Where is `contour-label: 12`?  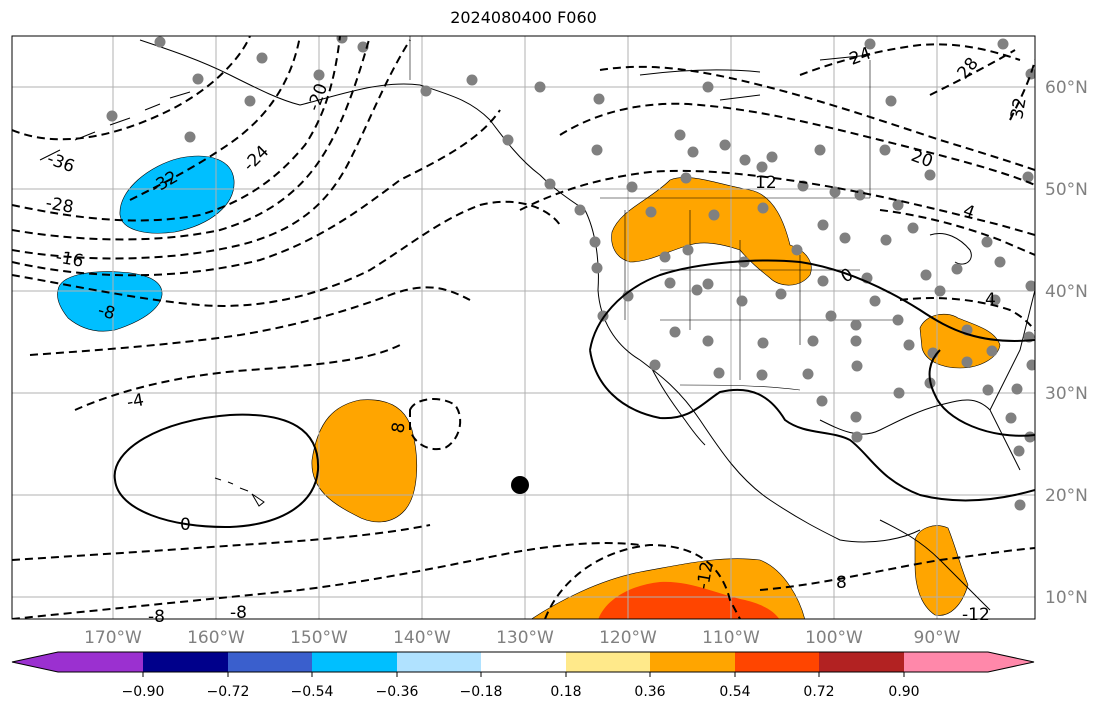
contour-label: 12 is located at coordinates (766, 183).